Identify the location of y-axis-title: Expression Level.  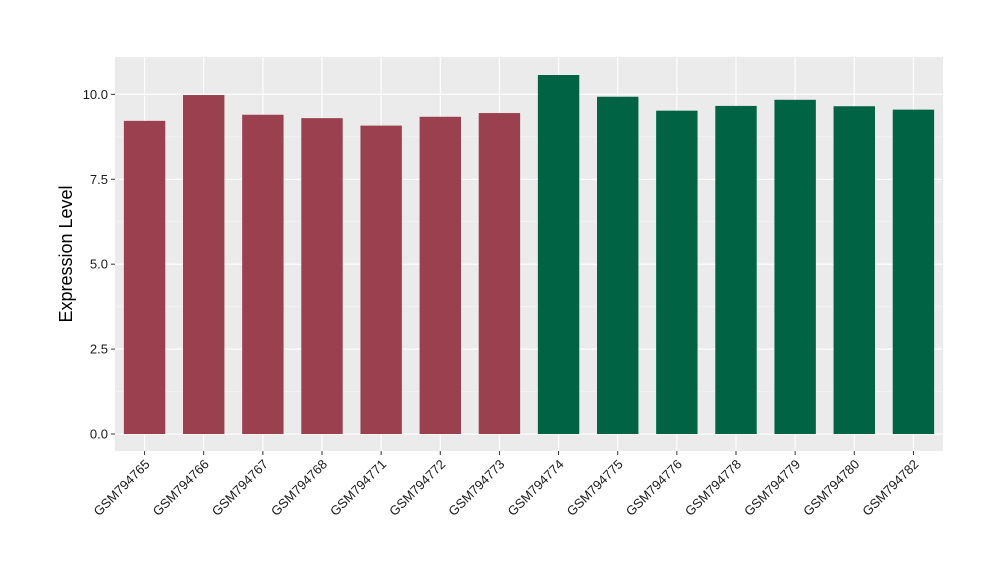
(66, 253).